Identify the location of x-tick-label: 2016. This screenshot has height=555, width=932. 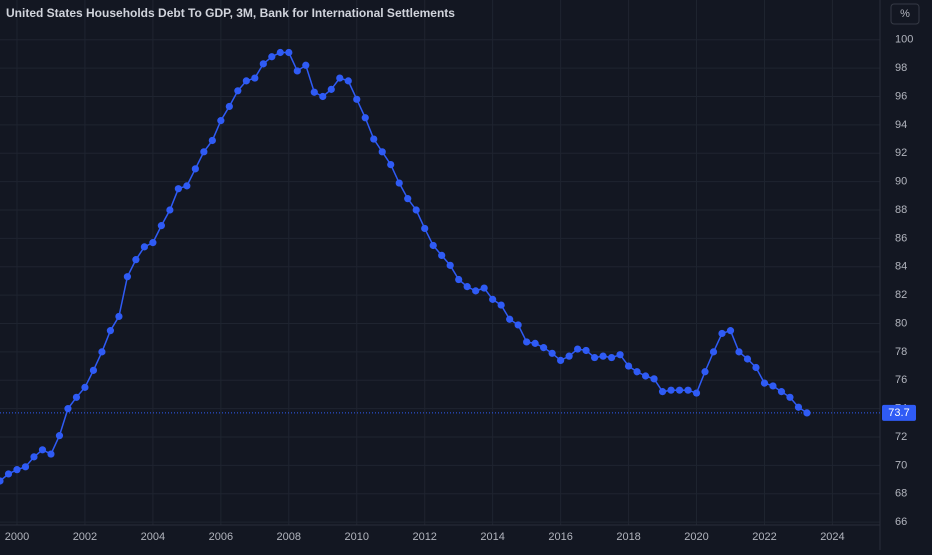
(560, 537).